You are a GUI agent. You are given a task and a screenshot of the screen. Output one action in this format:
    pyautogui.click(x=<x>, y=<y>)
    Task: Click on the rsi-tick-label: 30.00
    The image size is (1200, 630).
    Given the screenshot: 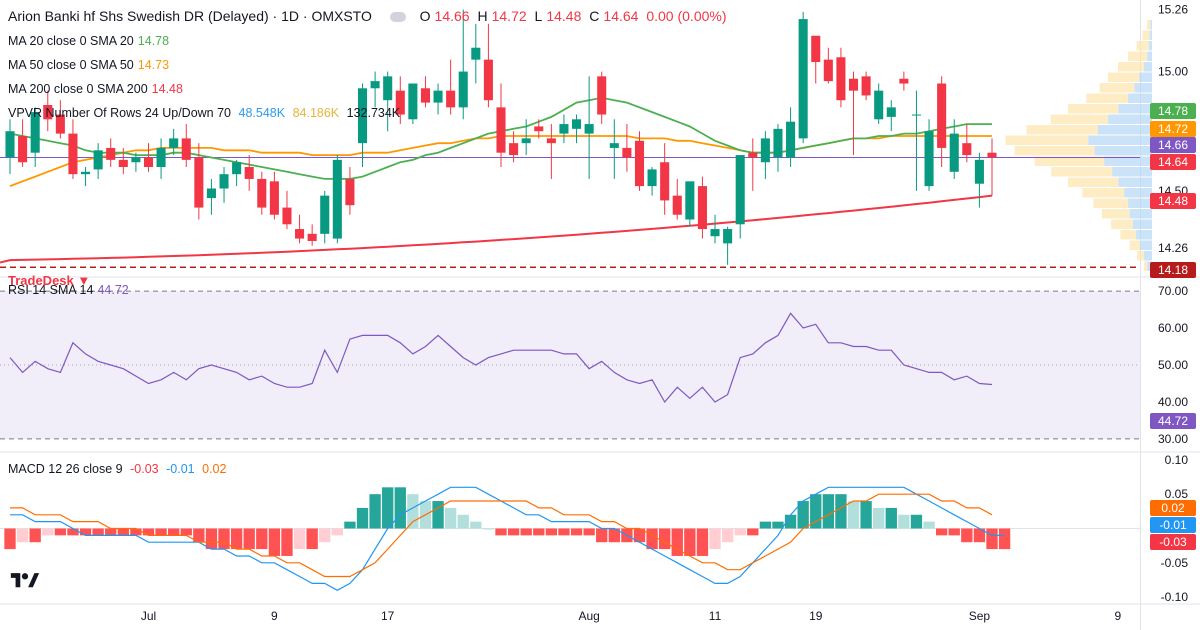 What is the action you would take?
    pyautogui.click(x=1173, y=439)
    